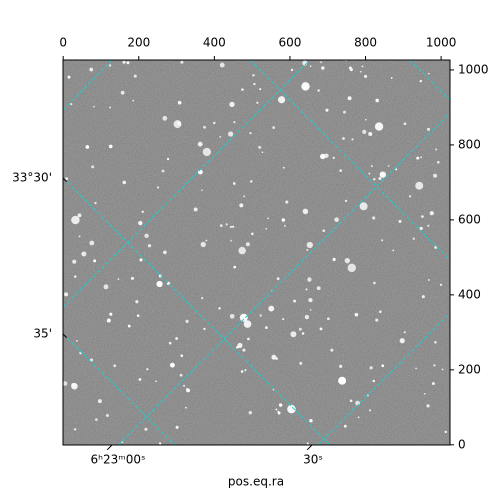 Image resolution: width=500 pixels, height=500 pixels. Describe the element at coordinates (469, 144) in the screenshot. I see `y-tick-label: 800` at that location.